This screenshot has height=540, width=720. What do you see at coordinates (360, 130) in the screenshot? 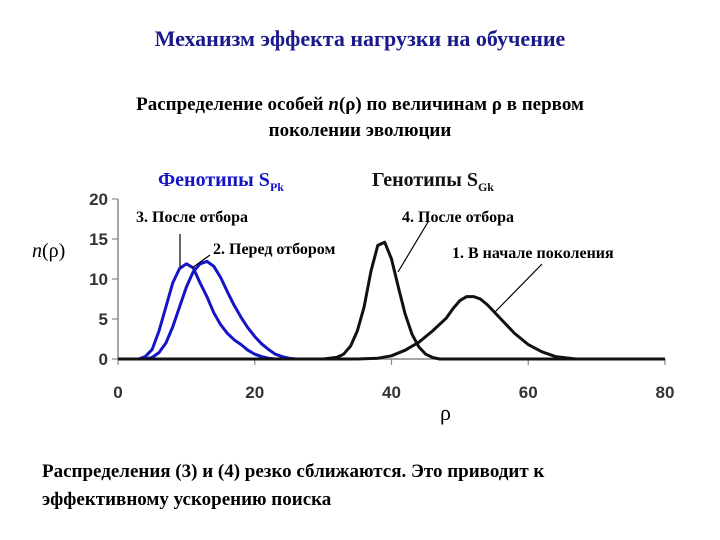
I see `subtitle-text-line2: поколении эволюции` at bounding box center [360, 130].